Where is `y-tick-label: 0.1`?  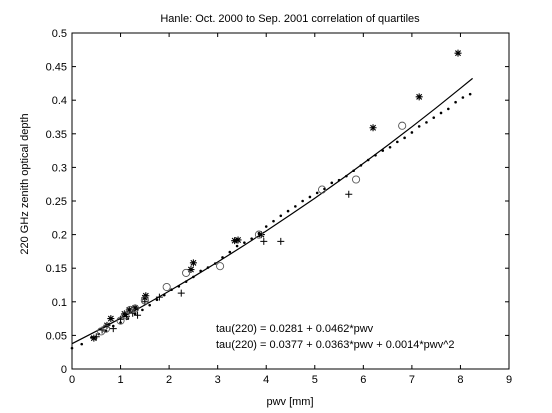 y-tick-label: 0.1 is located at coordinates (59, 303).